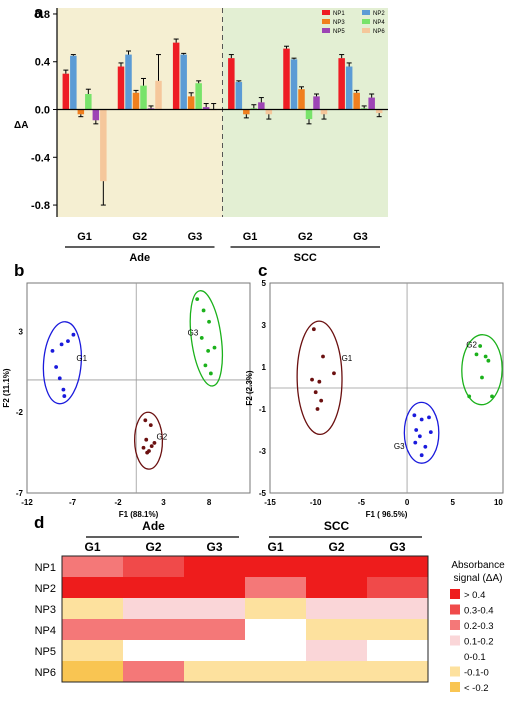  What do you see at coordinates (27, 502) in the screenshot?
I see `x-tick-label: -12` at bounding box center [27, 502].